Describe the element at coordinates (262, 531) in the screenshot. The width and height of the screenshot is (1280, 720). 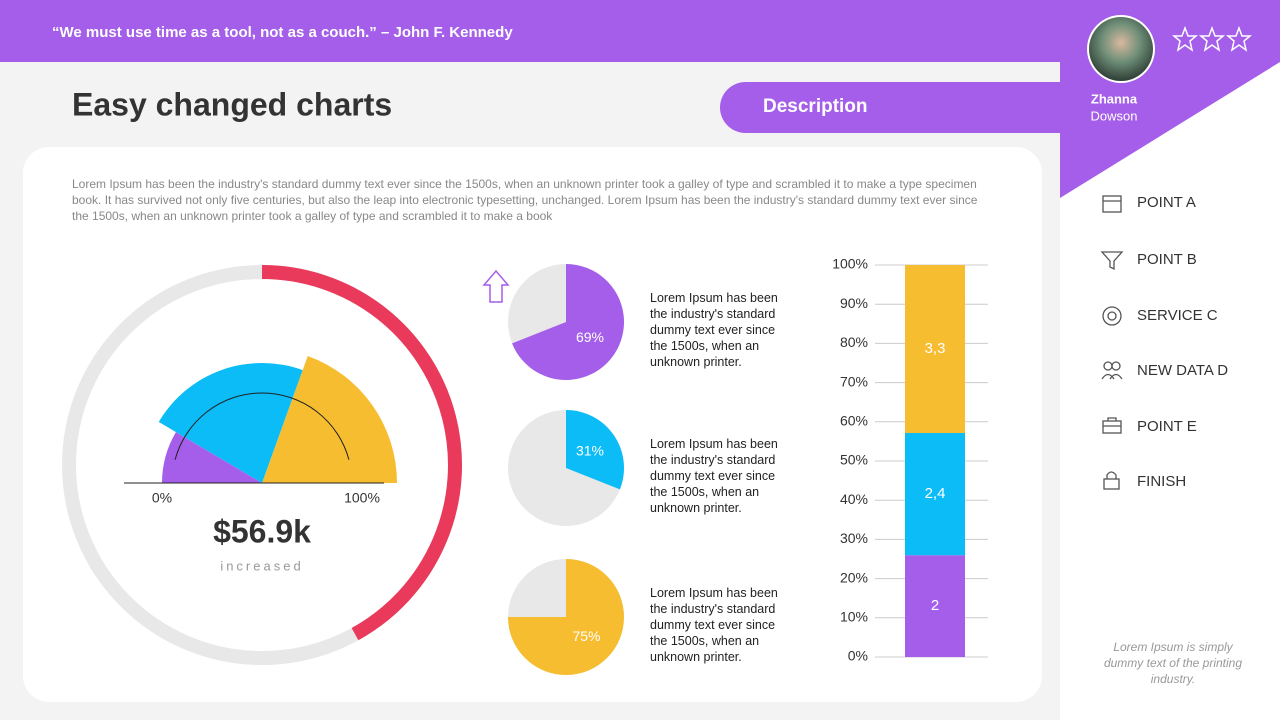
I see `gauge-value: $56.9k` at that location.